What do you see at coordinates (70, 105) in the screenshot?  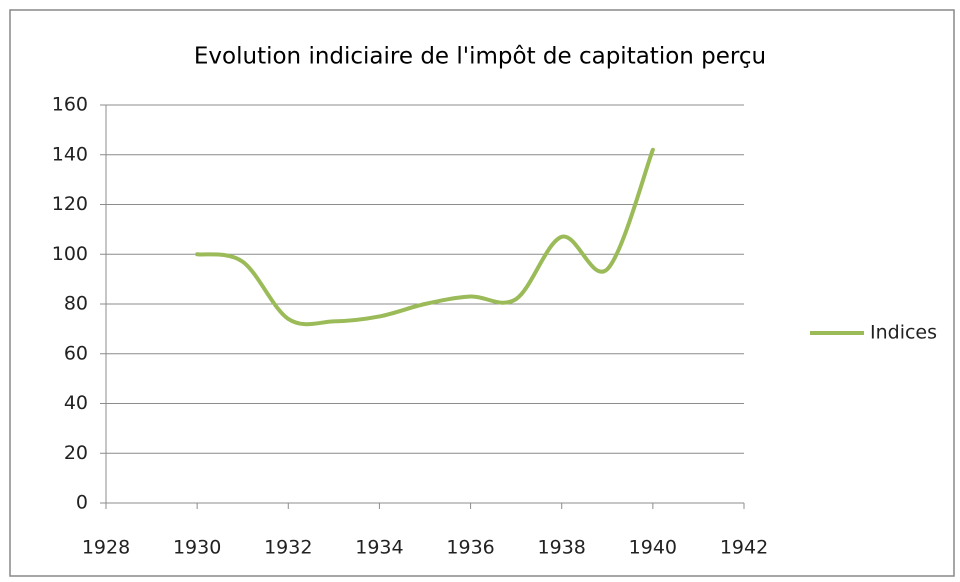 I see `y-tick-label: 160` at bounding box center [70, 105].